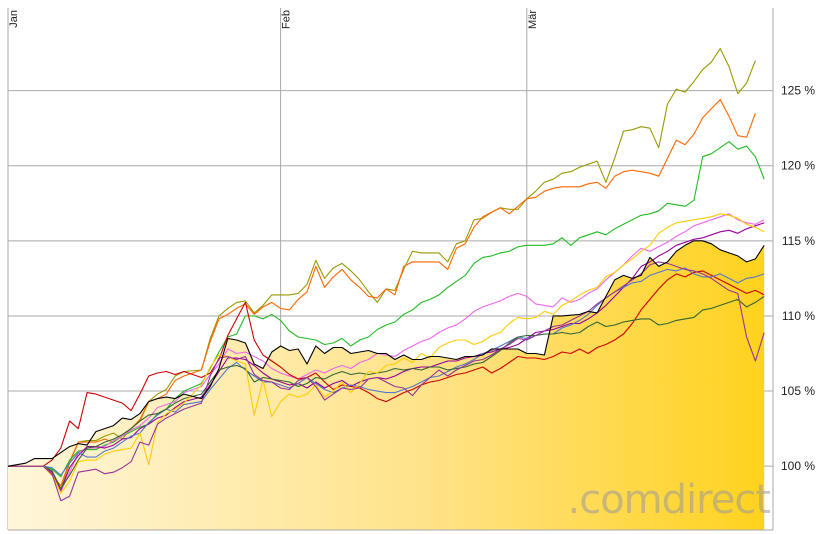 Image resolution: width=836 pixels, height=534 pixels. Describe the element at coordinates (14, 19) in the screenshot. I see `x-tick-label: Jan` at that location.